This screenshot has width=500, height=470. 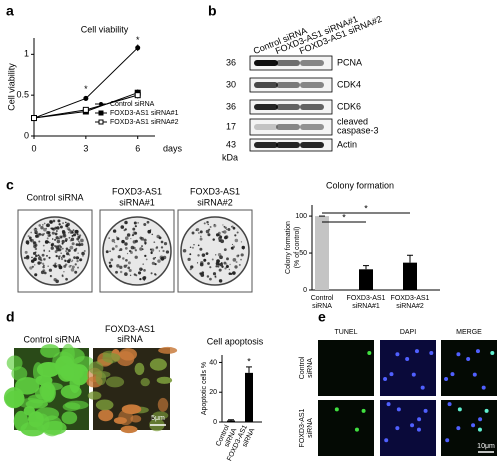 What do you see at coordinates (288, 247) in the screenshot?
I see `y-axis-label: Colony formation` at bounding box center [288, 247].